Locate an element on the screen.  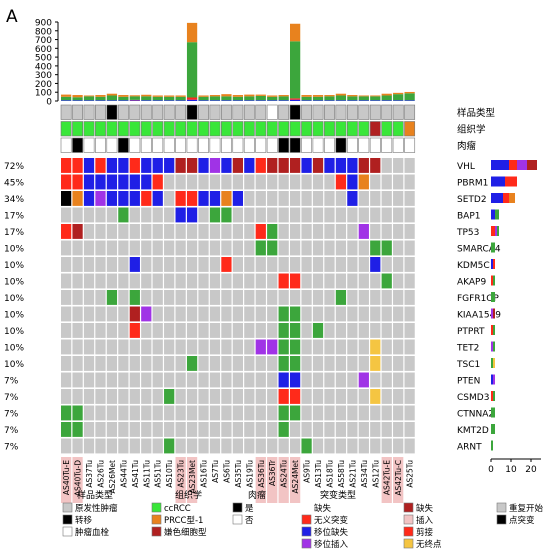
legend-label: 原发性肿瘤 is located at coordinates (96, 508).